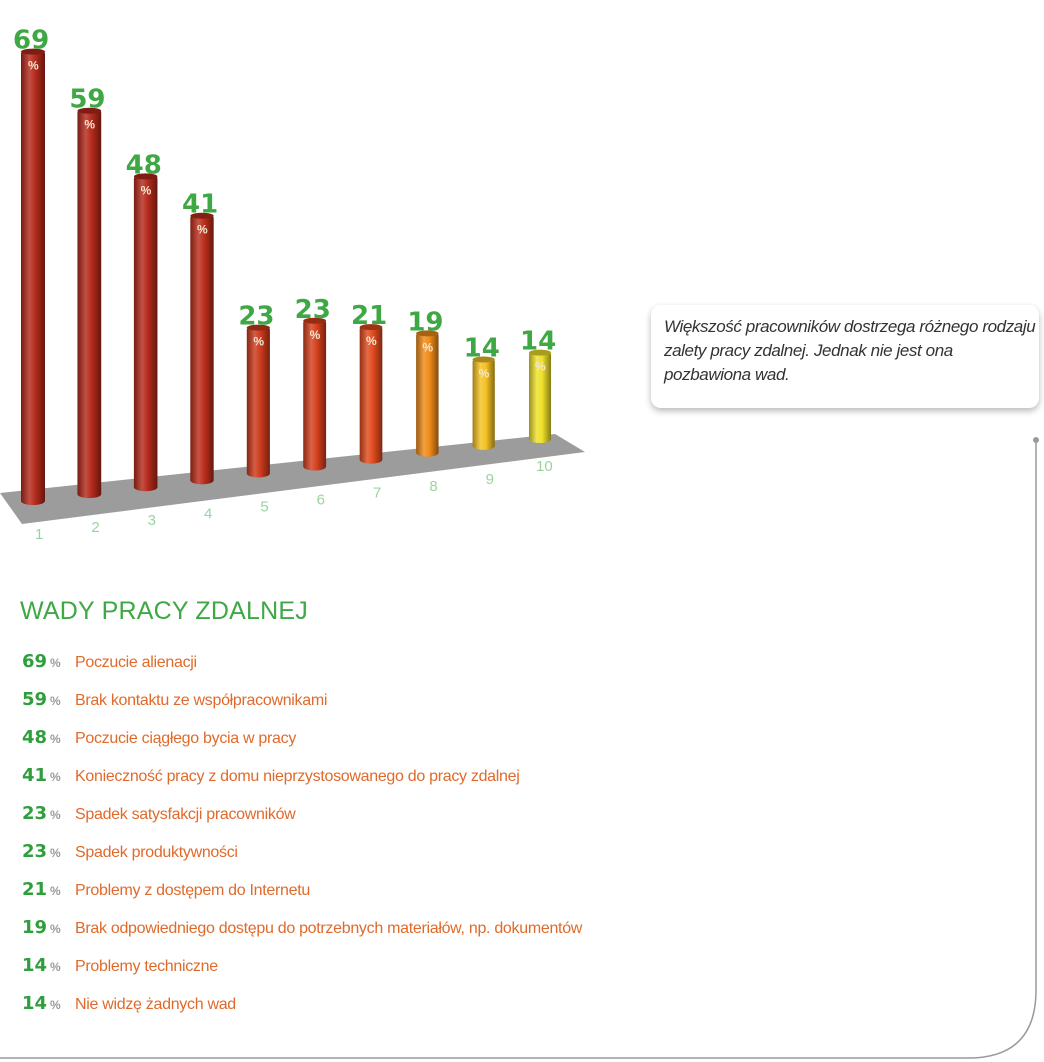  I want to click on item-label: Poczucie ciągłego bycia w pracy, so click(186, 738).